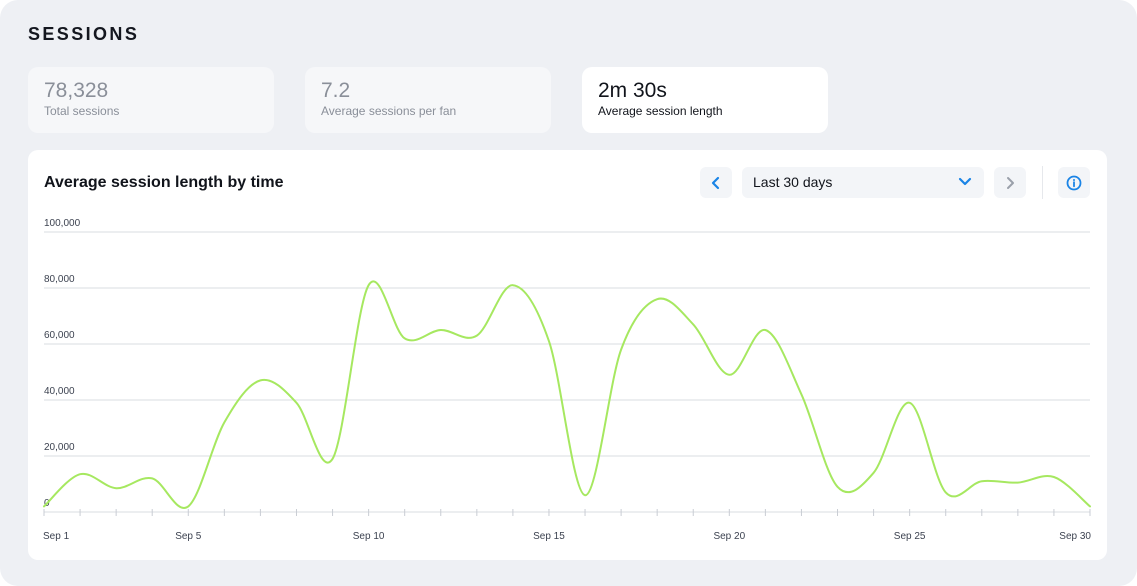  What do you see at coordinates (82, 111) in the screenshot?
I see `stat-label: Total sessions` at bounding box center [82, 111].